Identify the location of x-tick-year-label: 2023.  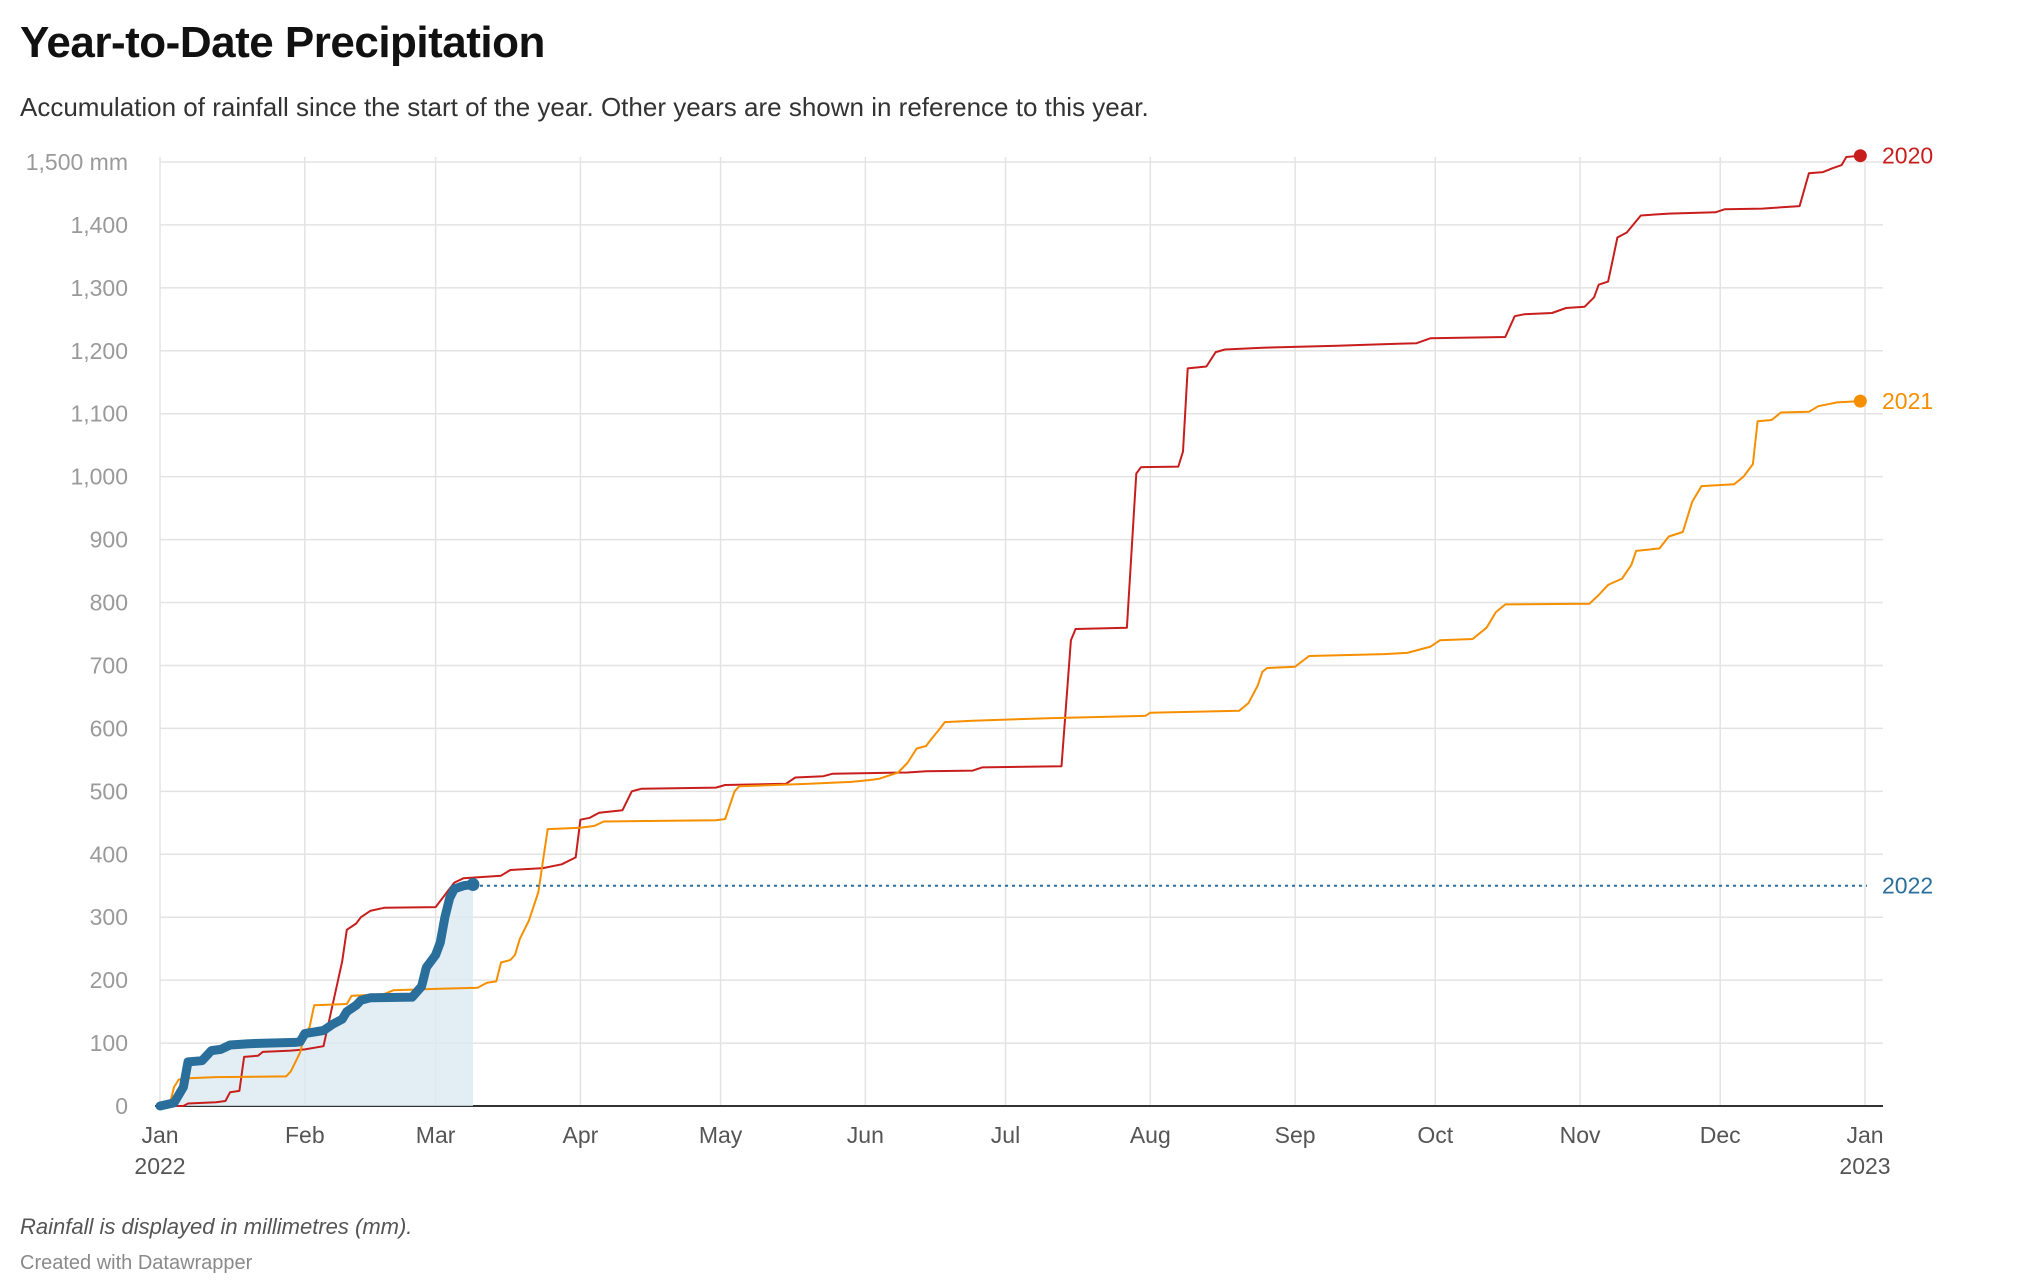
(1864, 1166).